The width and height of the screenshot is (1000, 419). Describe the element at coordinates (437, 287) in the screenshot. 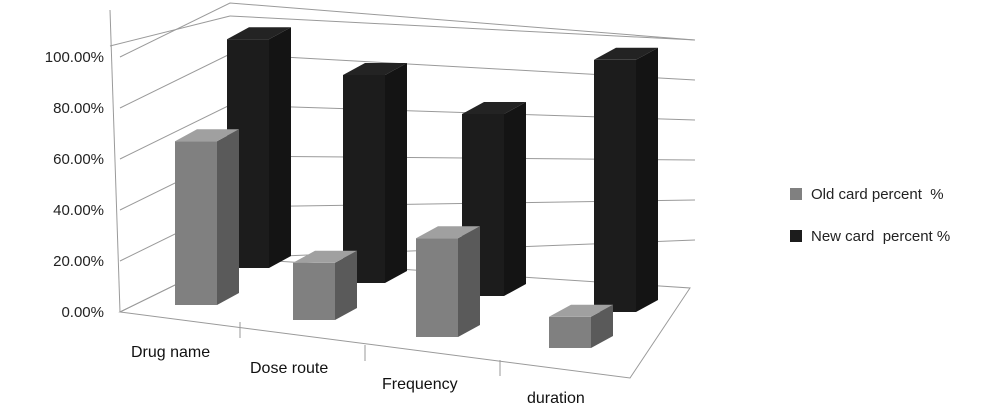

I see `bar-old-2-front` at that location.